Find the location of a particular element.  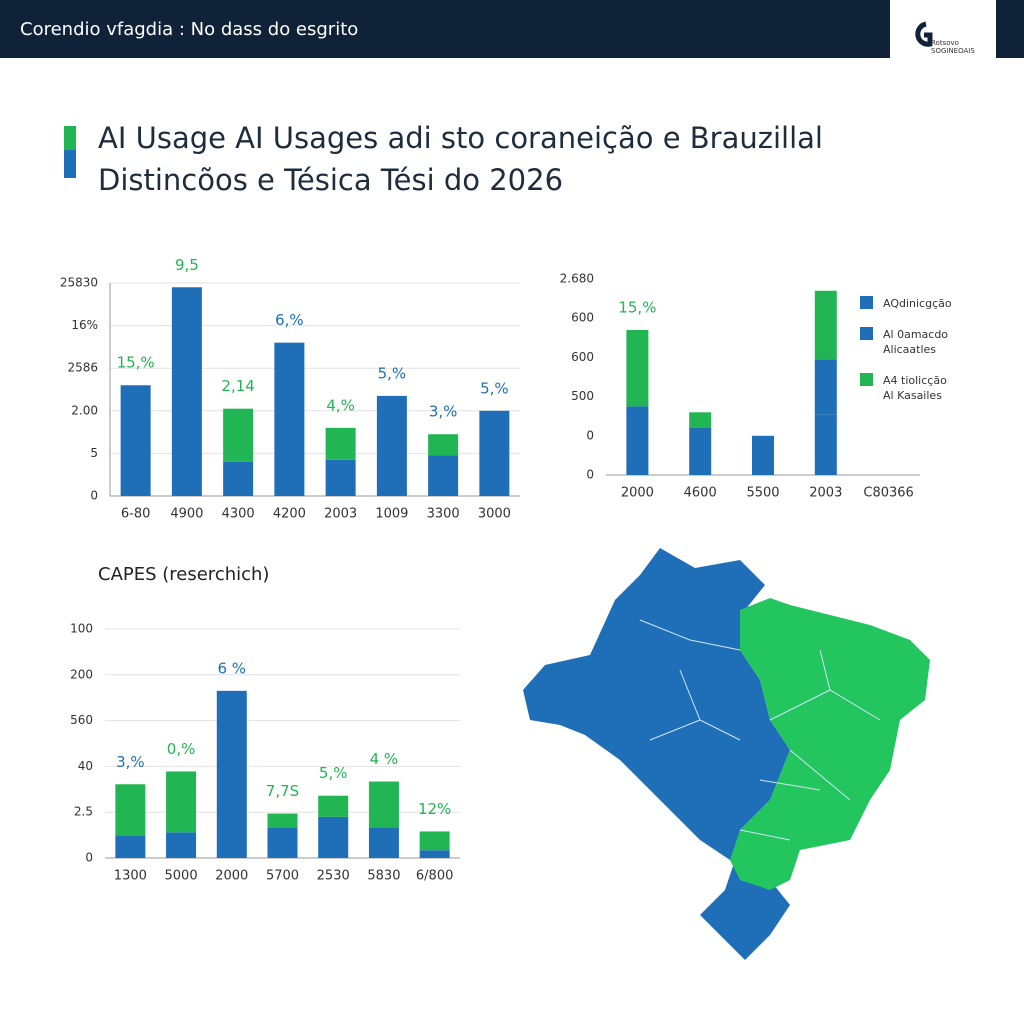

y-tick-label: 560 is located at coordinates (81, 720).